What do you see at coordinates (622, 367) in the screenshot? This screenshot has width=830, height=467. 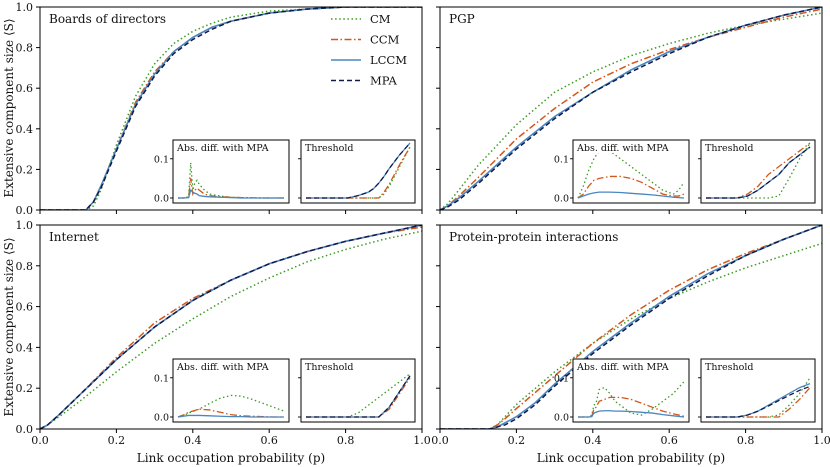 I see `inset-title: Abs. diff. with MPA` at bounding box center [622, 367].